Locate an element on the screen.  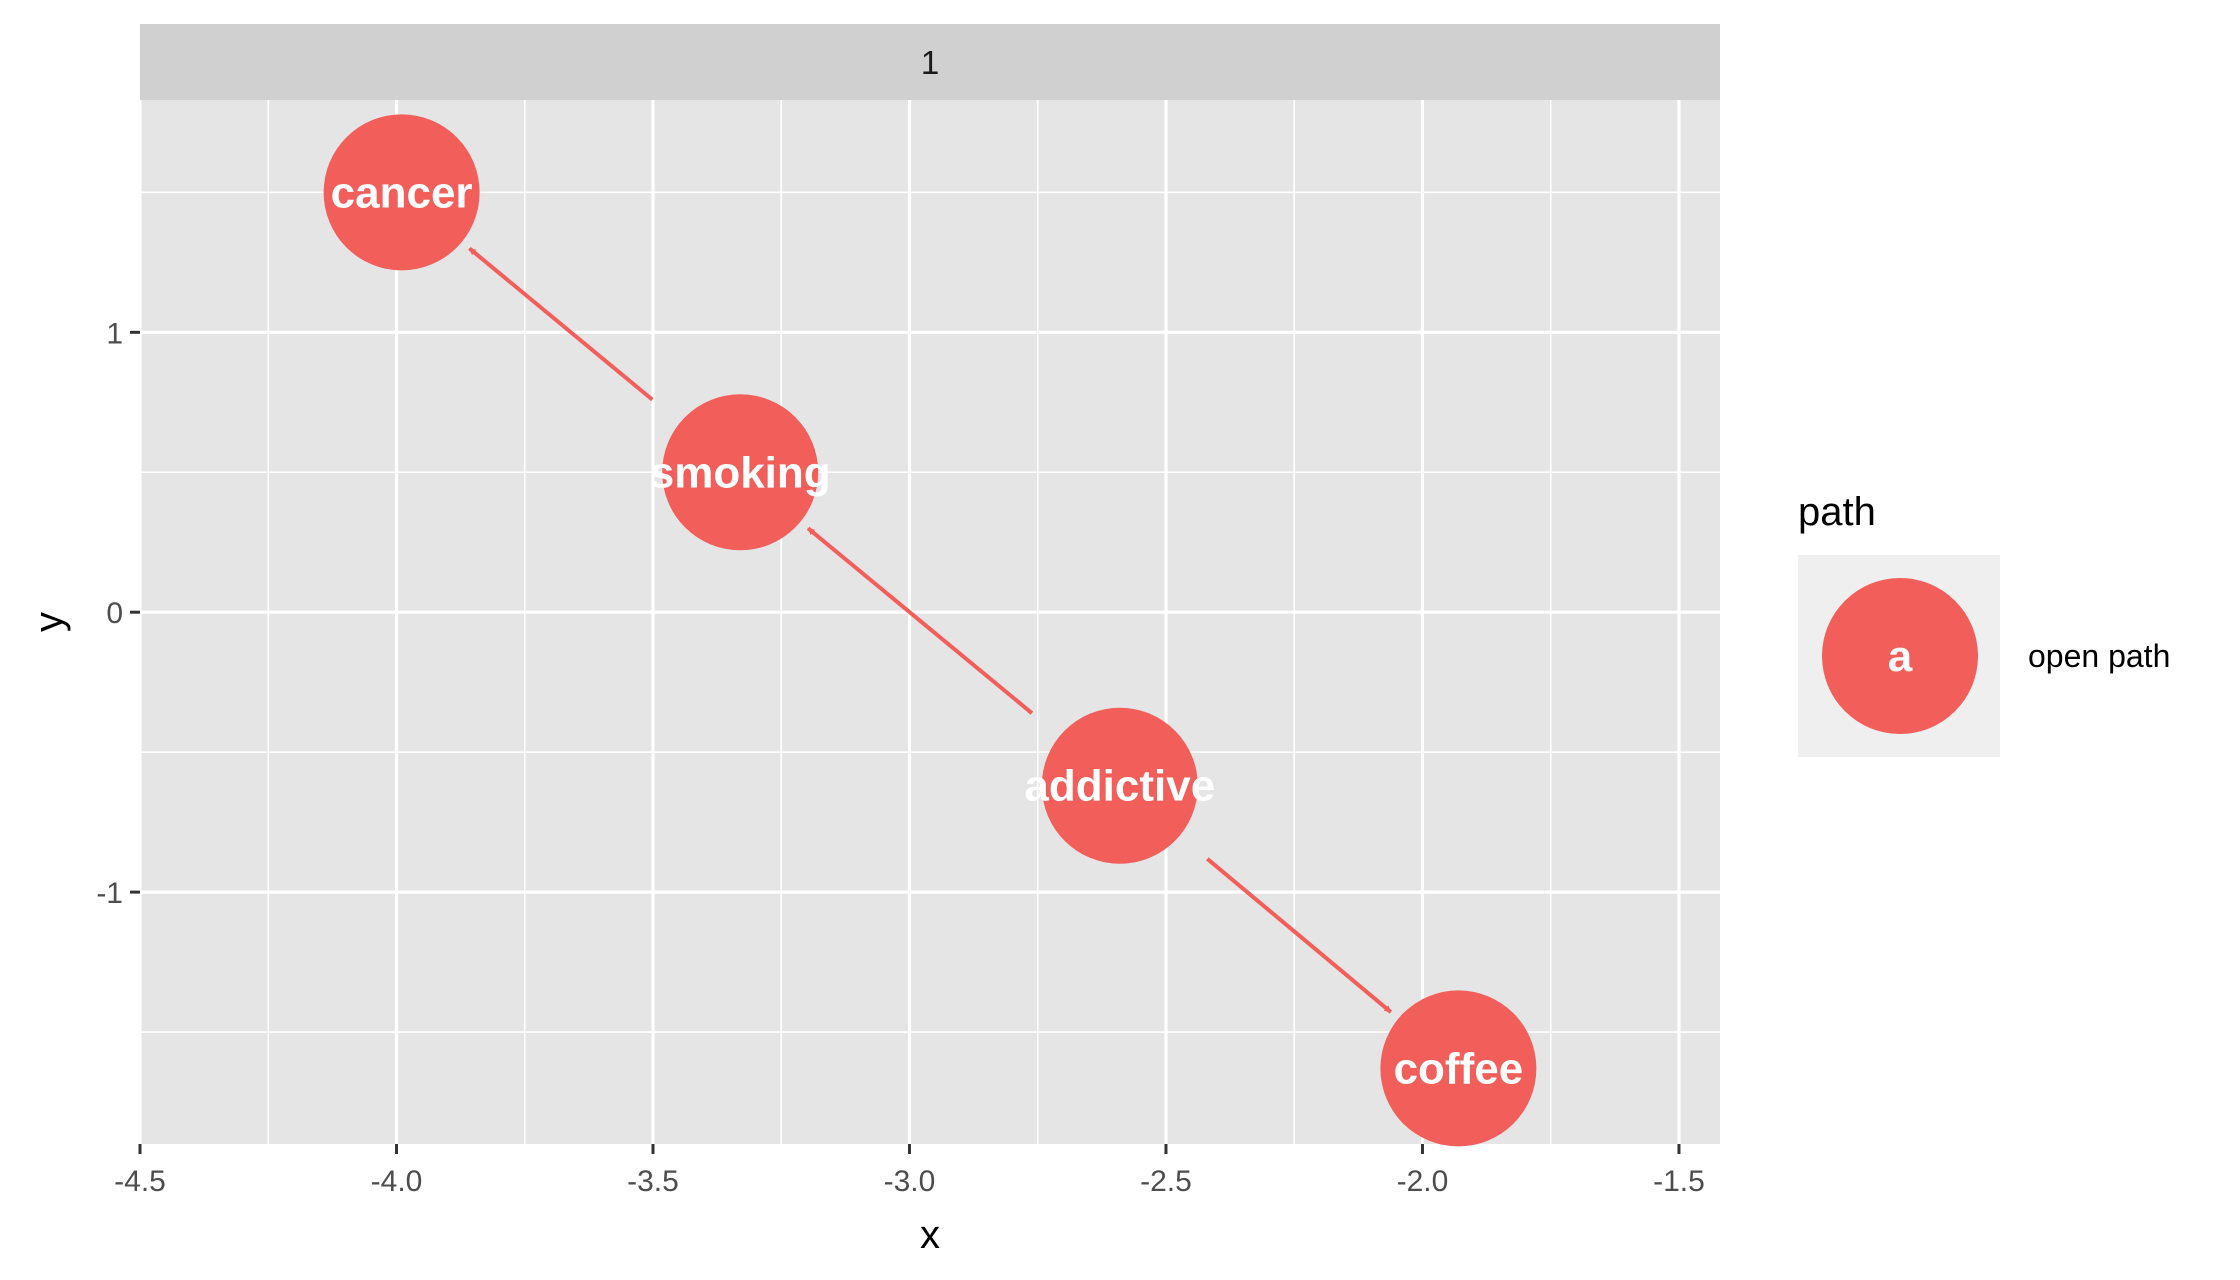
y-tick-label: -1 is located at coordinates (109, 893).